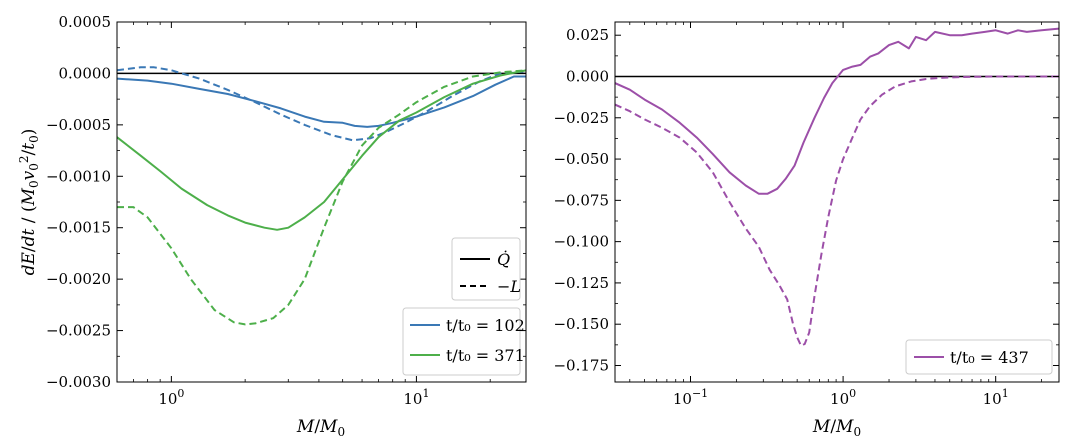  I want to click on left-y-axis-label: dE/dt / (M0v02/t0), so click(29, 202).